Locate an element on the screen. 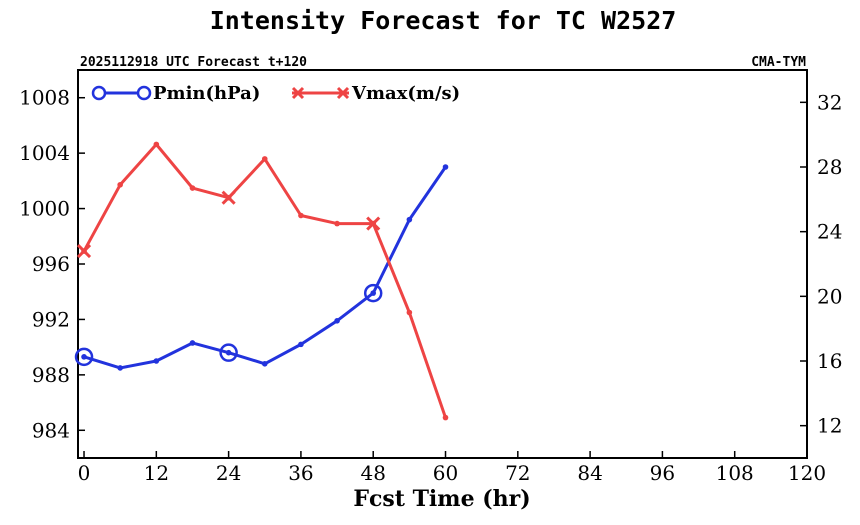 The image size is (860, 525). x-tick-label: 108 is located at coordinates (735, 473).